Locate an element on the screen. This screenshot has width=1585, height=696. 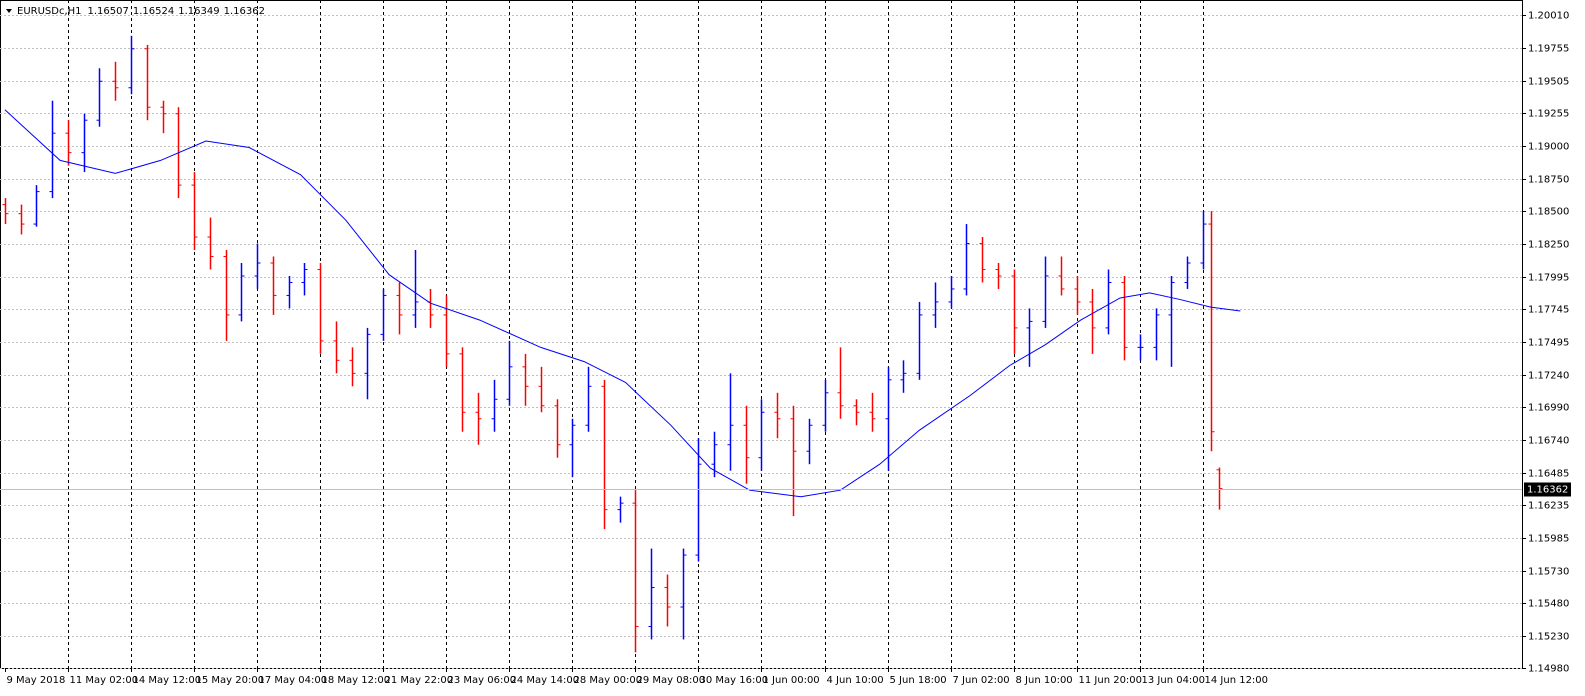
y-tick-label: 1.18500 is located at coordinates (1548, 212).